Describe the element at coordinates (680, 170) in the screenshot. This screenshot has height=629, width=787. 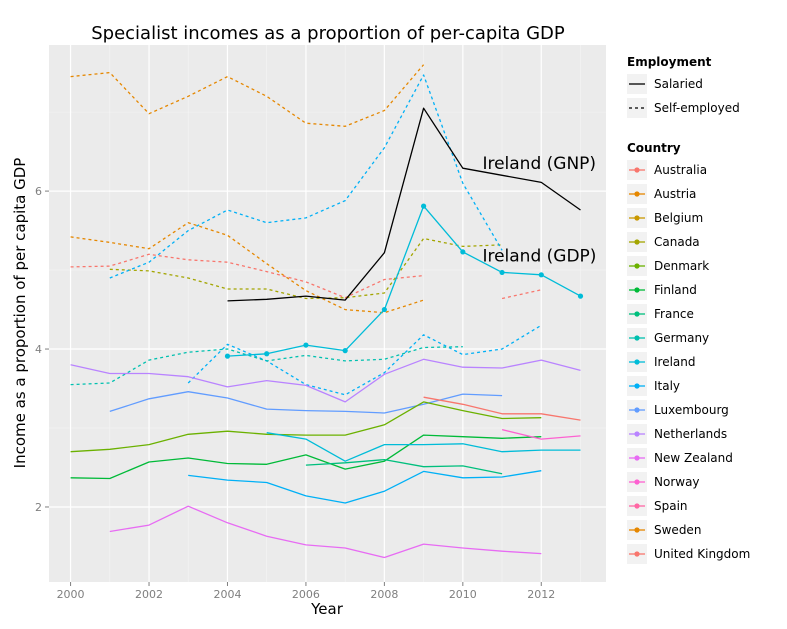
I see `legend-label-country: Australia` at that location.